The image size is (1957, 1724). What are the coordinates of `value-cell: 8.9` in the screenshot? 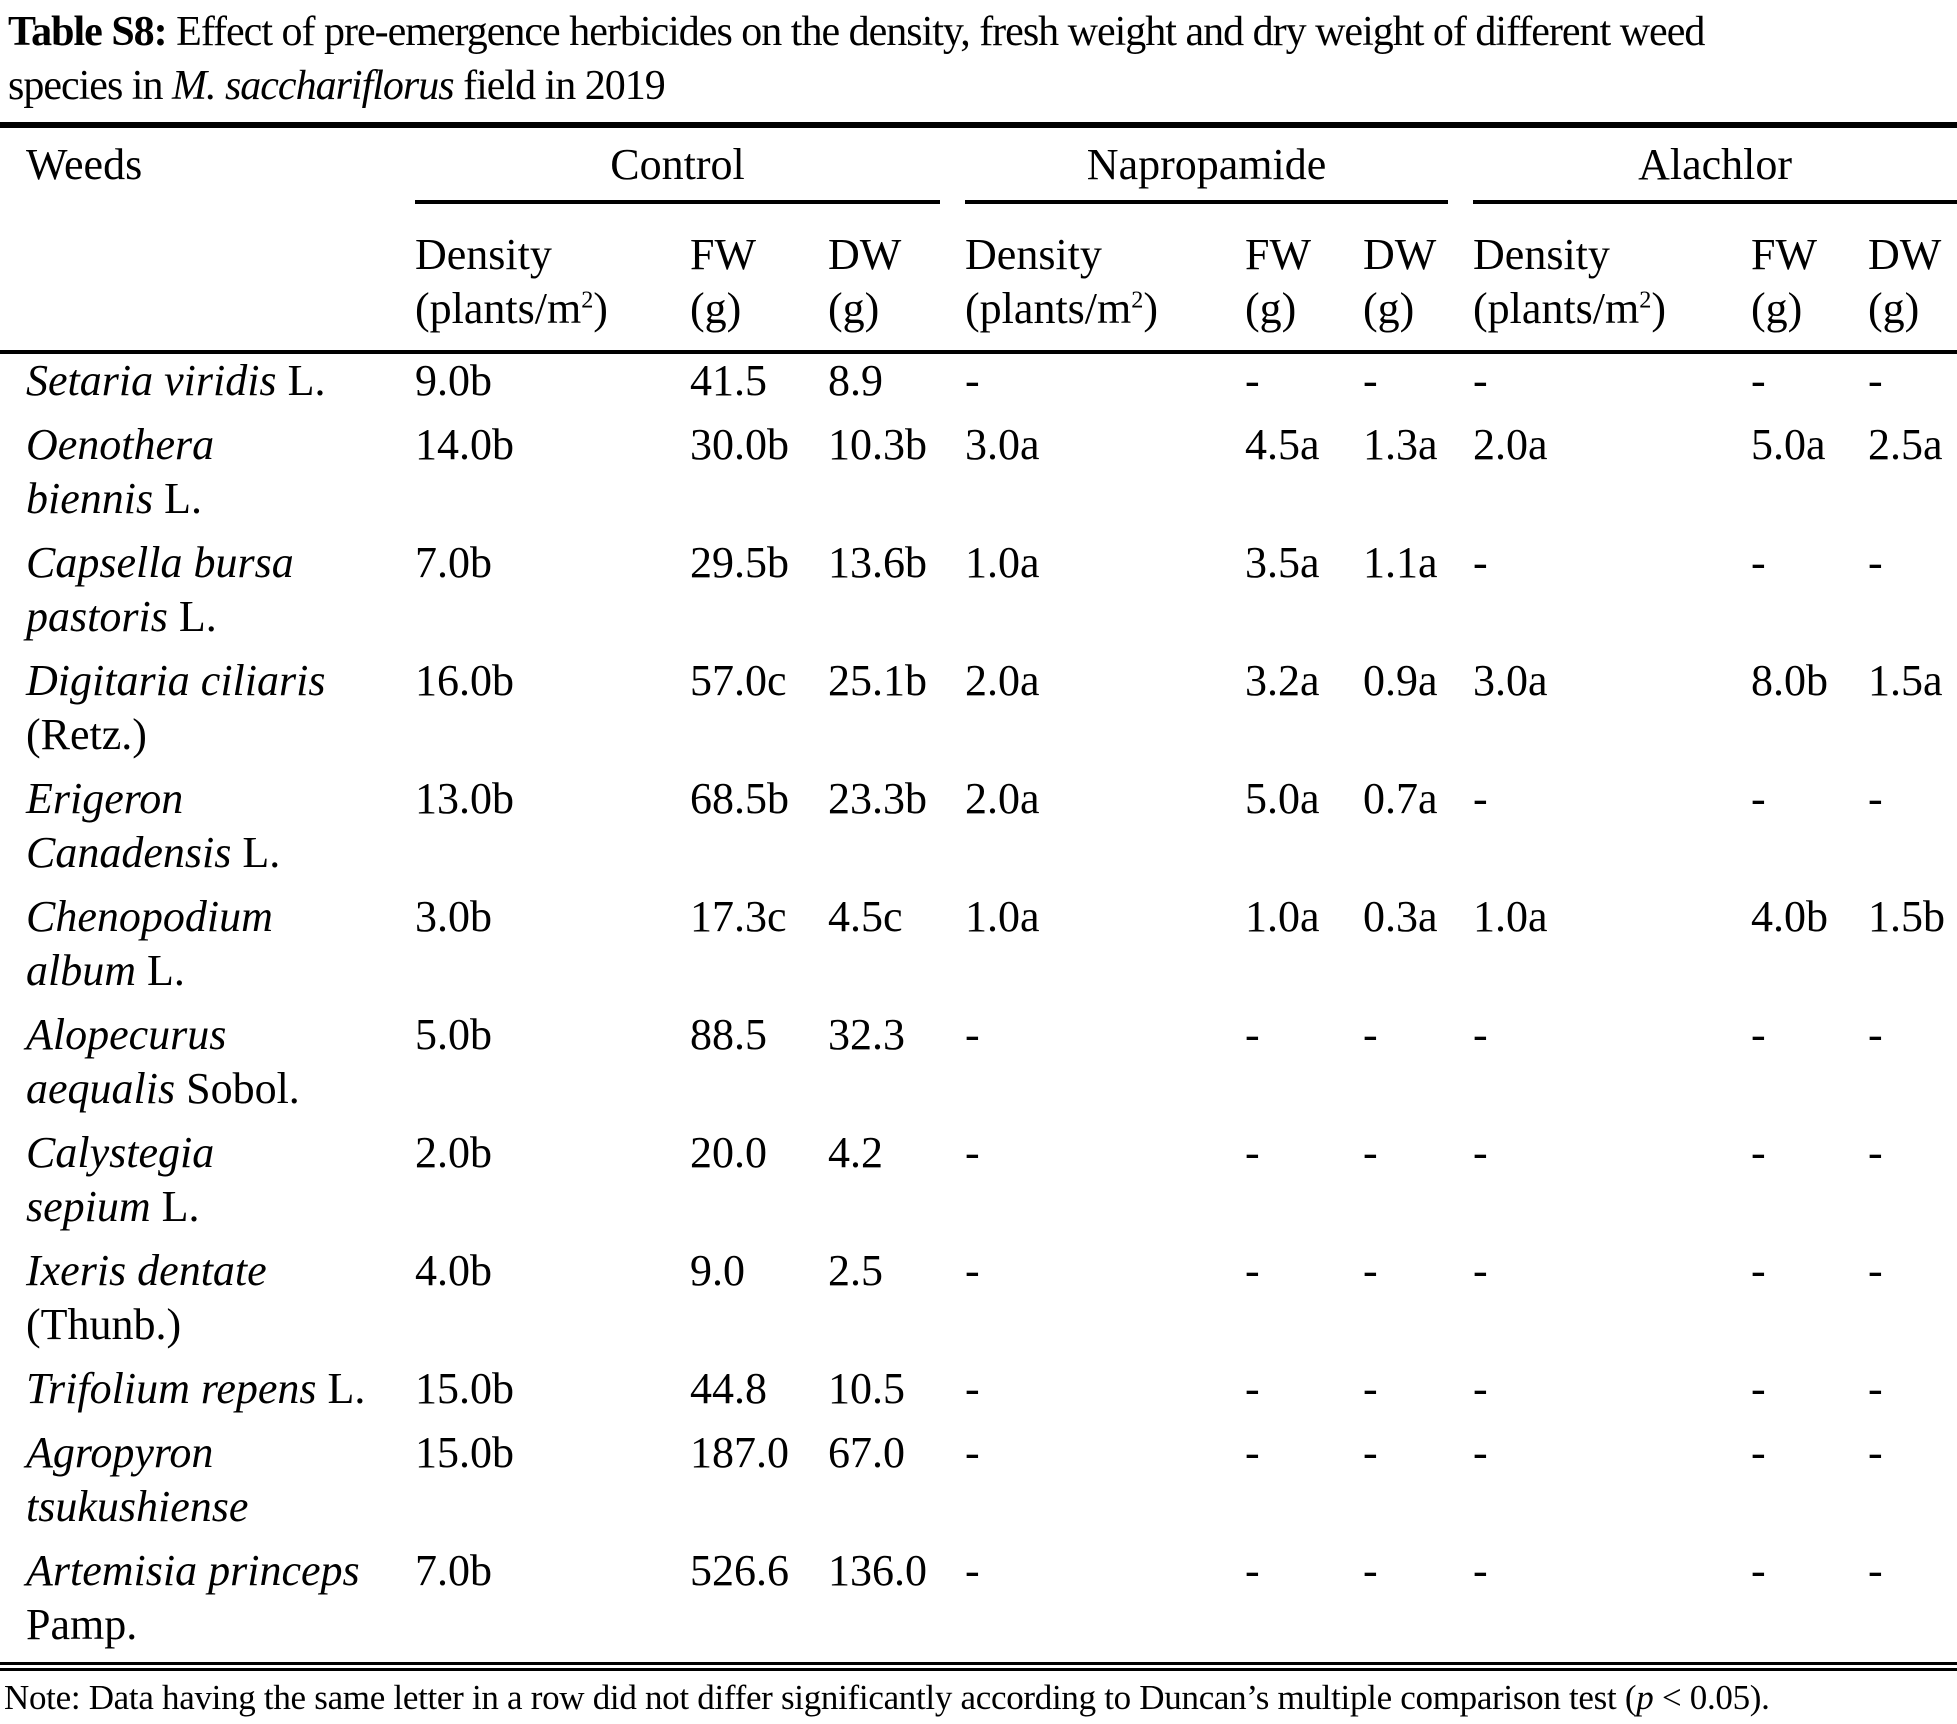 It's located at (855, 380).